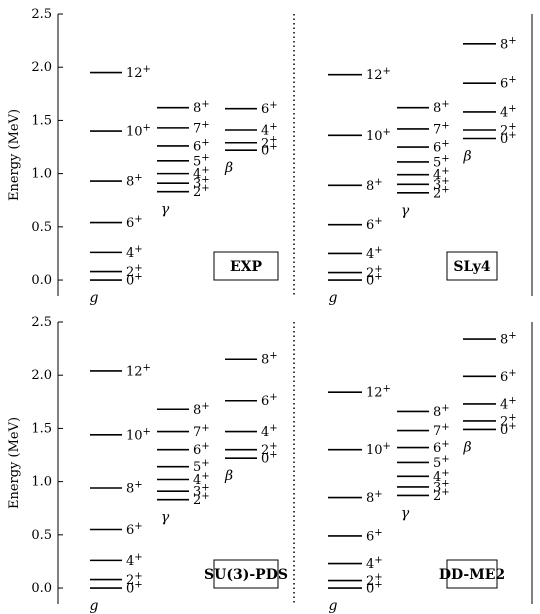  What do you see at coordinates (472, 267) in the screenshot?
I see `panel-label: SLy4` at bounding box center [472, 267].